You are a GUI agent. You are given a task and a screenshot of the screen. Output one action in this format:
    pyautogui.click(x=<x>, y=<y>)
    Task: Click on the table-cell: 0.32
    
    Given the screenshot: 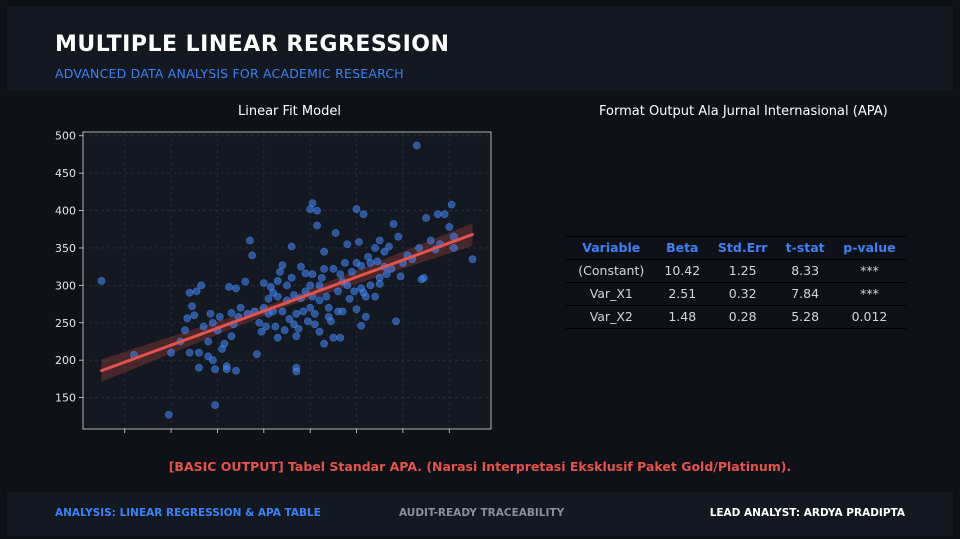 What is the action you would take?
    pyautogui.click(x=743, y=294)
    